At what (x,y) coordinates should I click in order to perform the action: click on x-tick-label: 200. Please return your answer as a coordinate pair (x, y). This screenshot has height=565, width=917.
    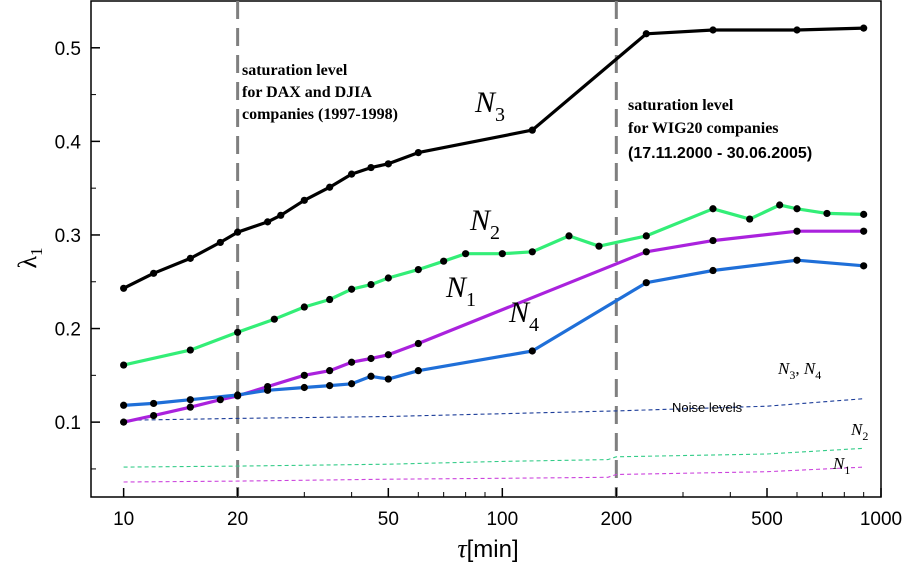
    Looking at the image, I should click on (616, 519).